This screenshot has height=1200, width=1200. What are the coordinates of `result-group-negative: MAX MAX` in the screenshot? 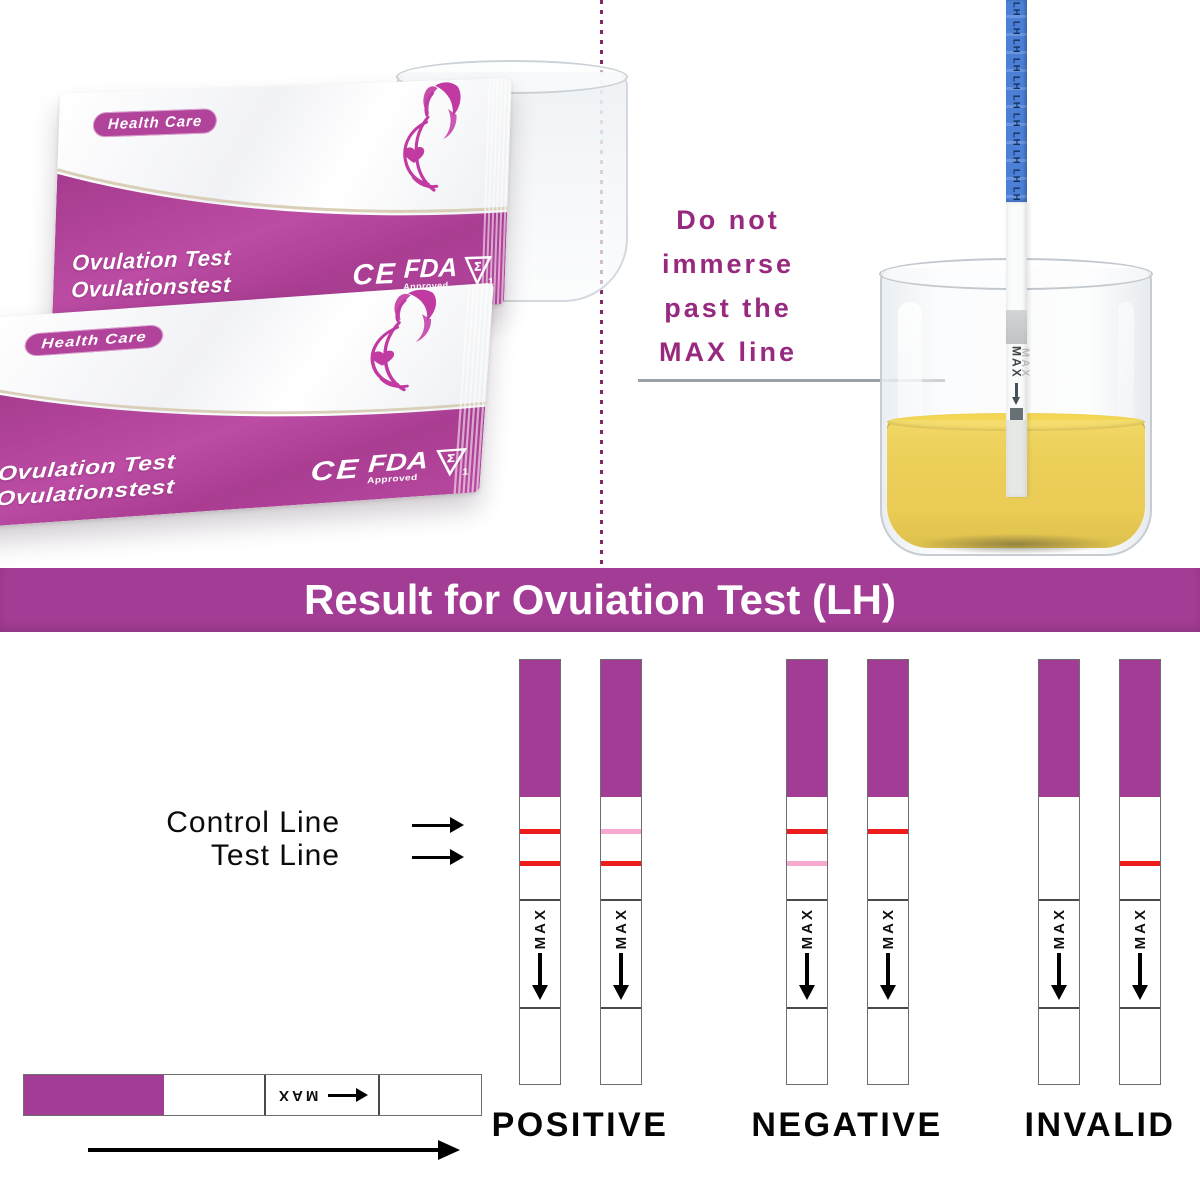 It's located at (847, 872).